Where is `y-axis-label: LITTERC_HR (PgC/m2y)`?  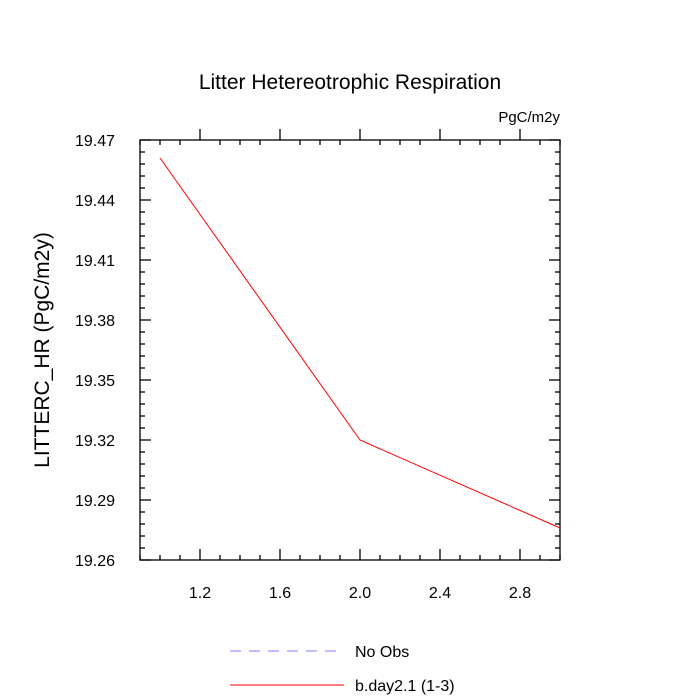
y-axis-label: LITTERC_HR (PgC/m2y) is located at coordinates (42, 350).